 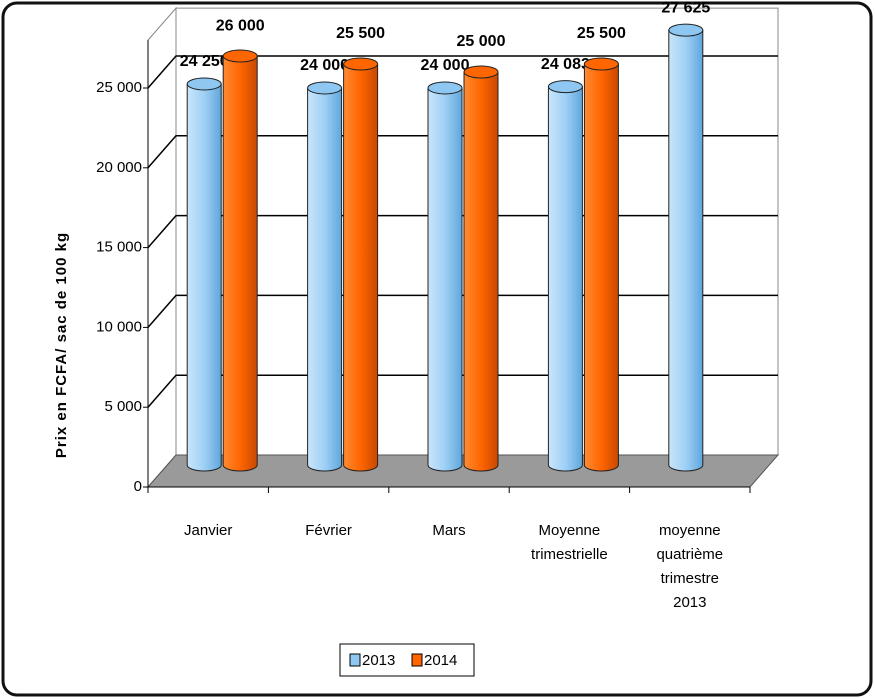 What do you see at coordinates (565, 64) in the screenshot?
I see `data-label: 24 083` at bounding box center [565, 64].